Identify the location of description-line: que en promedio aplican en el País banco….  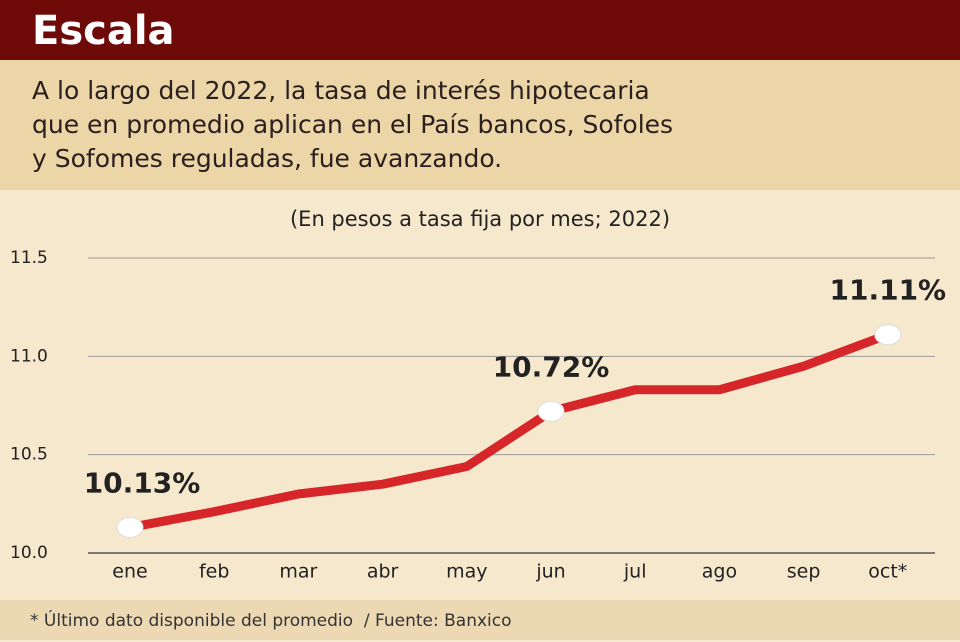
(353, 124).